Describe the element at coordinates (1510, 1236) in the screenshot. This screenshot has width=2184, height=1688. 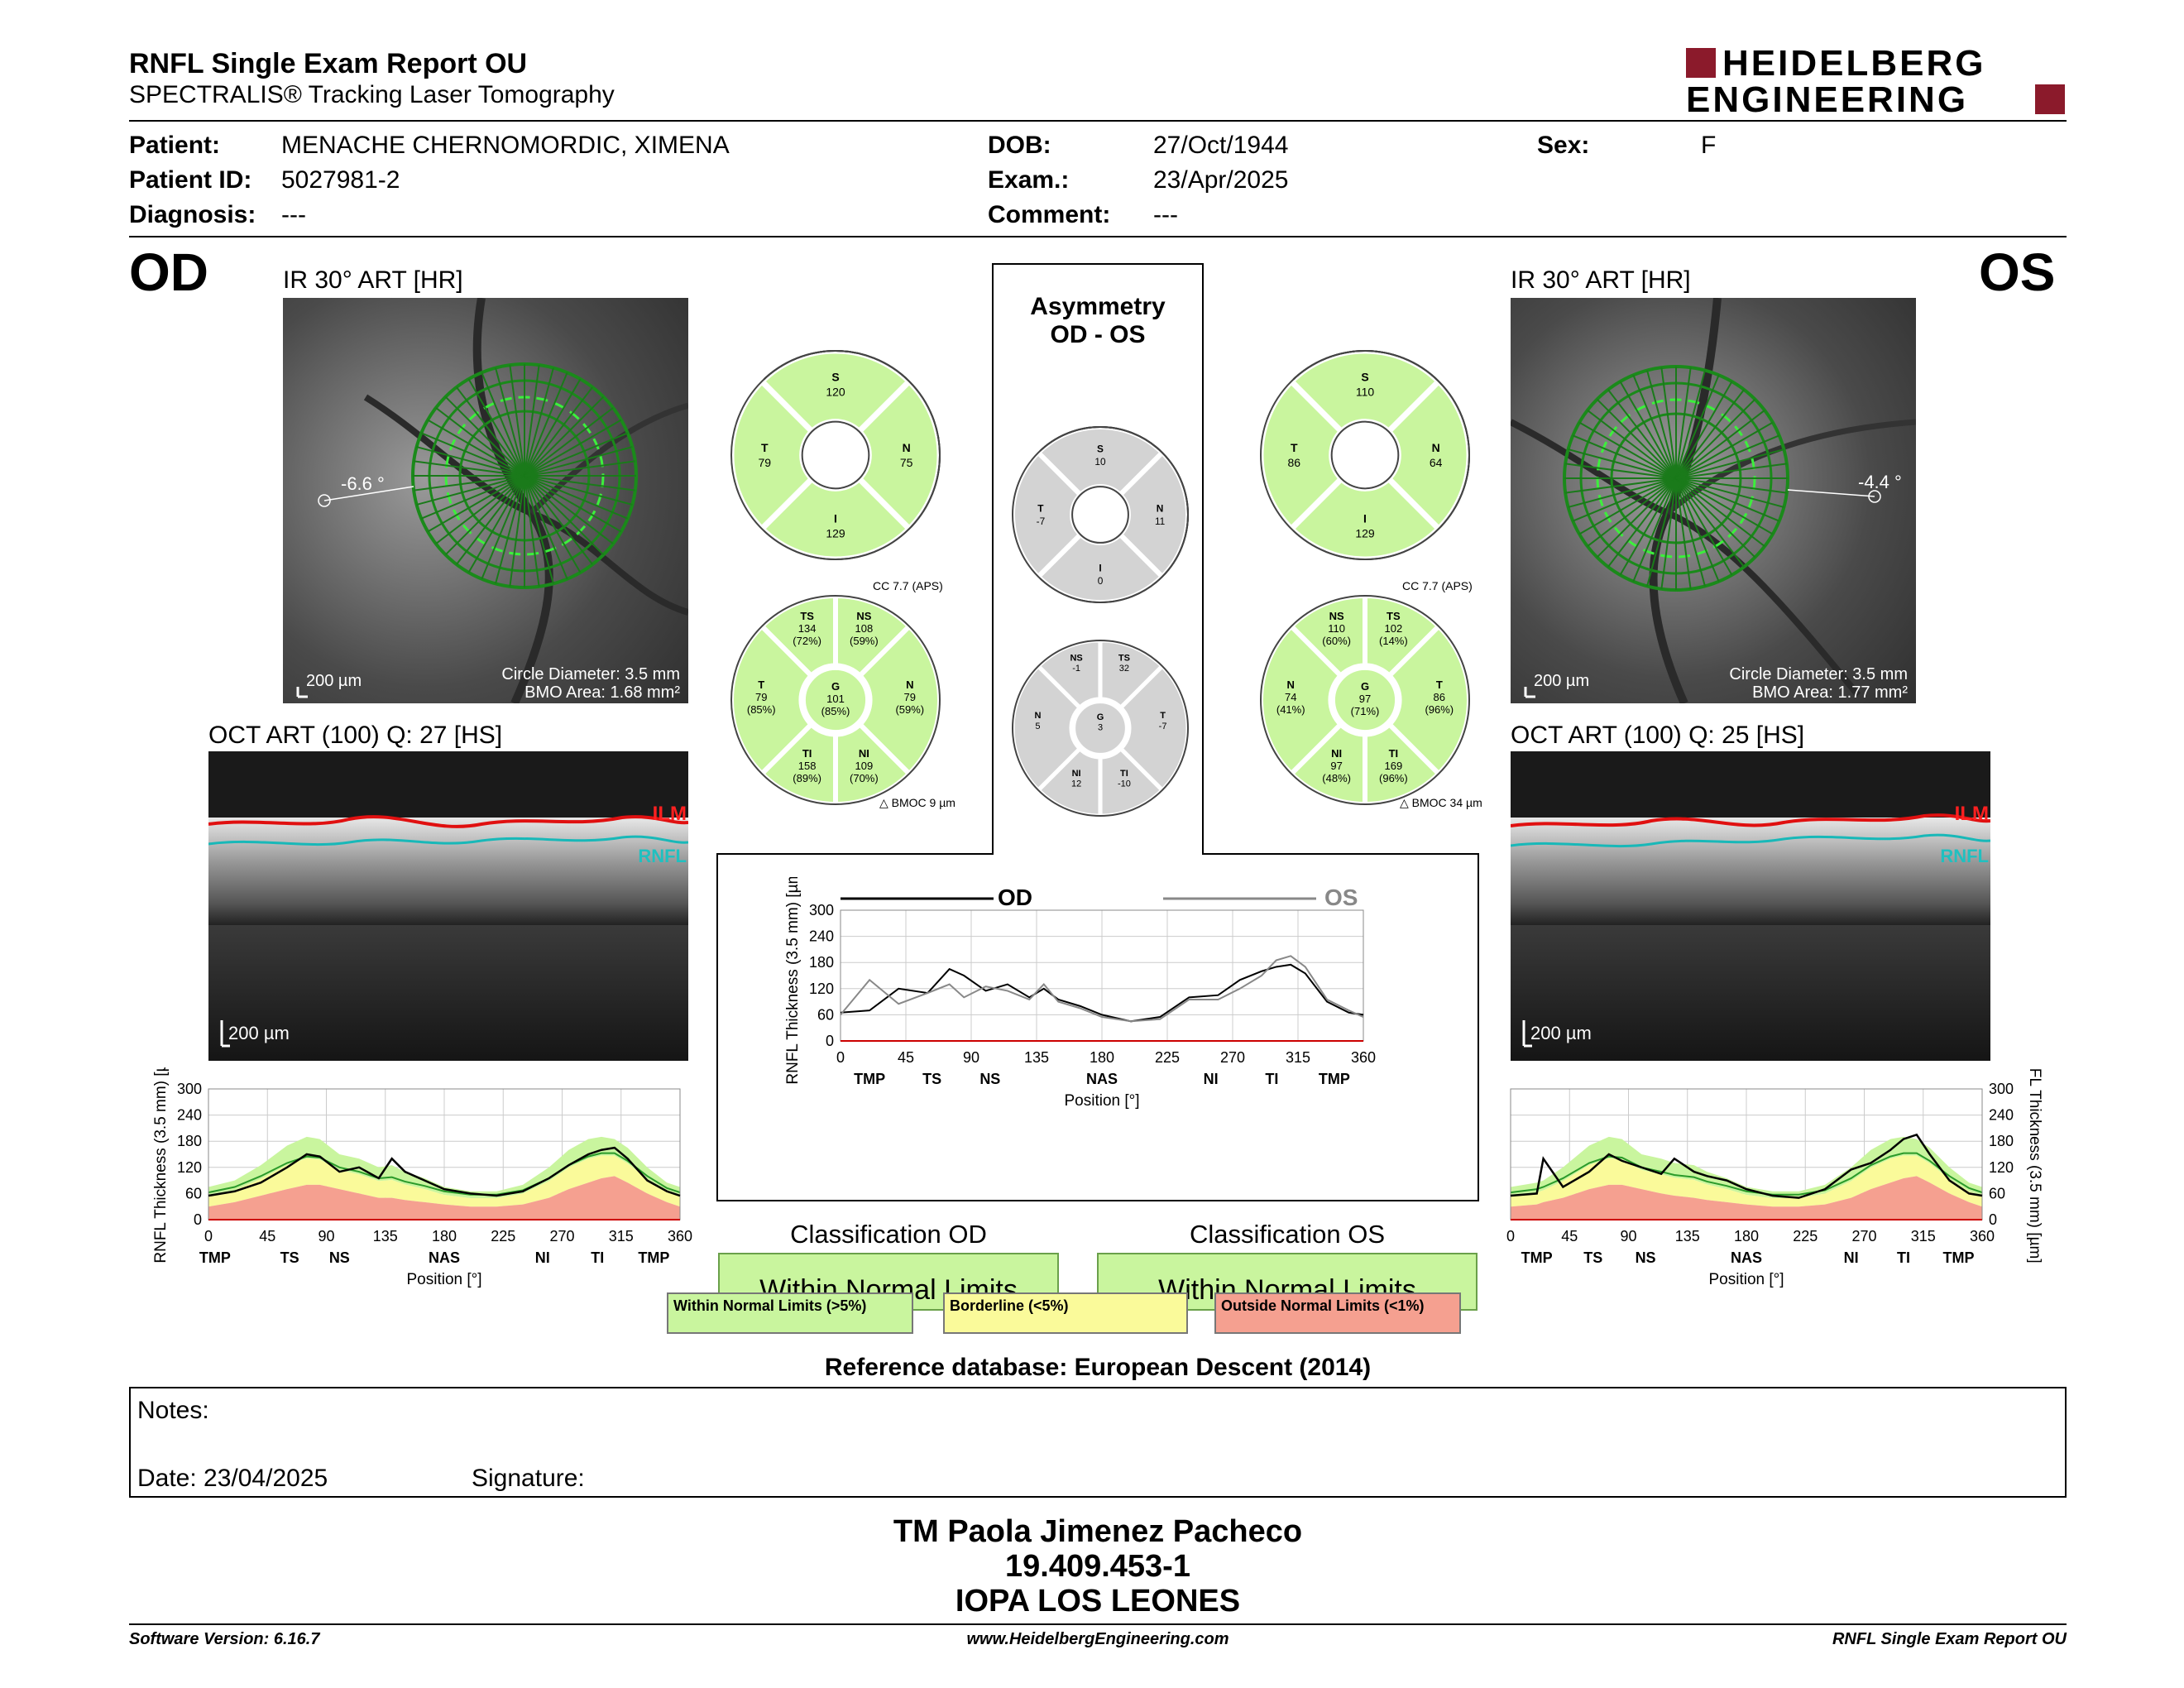
I see `x-tick-label: 0` at that location.